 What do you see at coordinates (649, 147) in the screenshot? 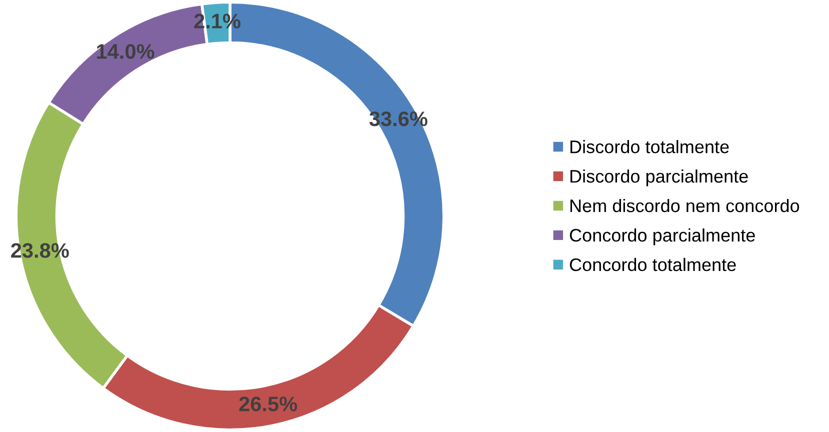
I see `legend-label: Discordo totalmente` at bounding box center [649, 147].